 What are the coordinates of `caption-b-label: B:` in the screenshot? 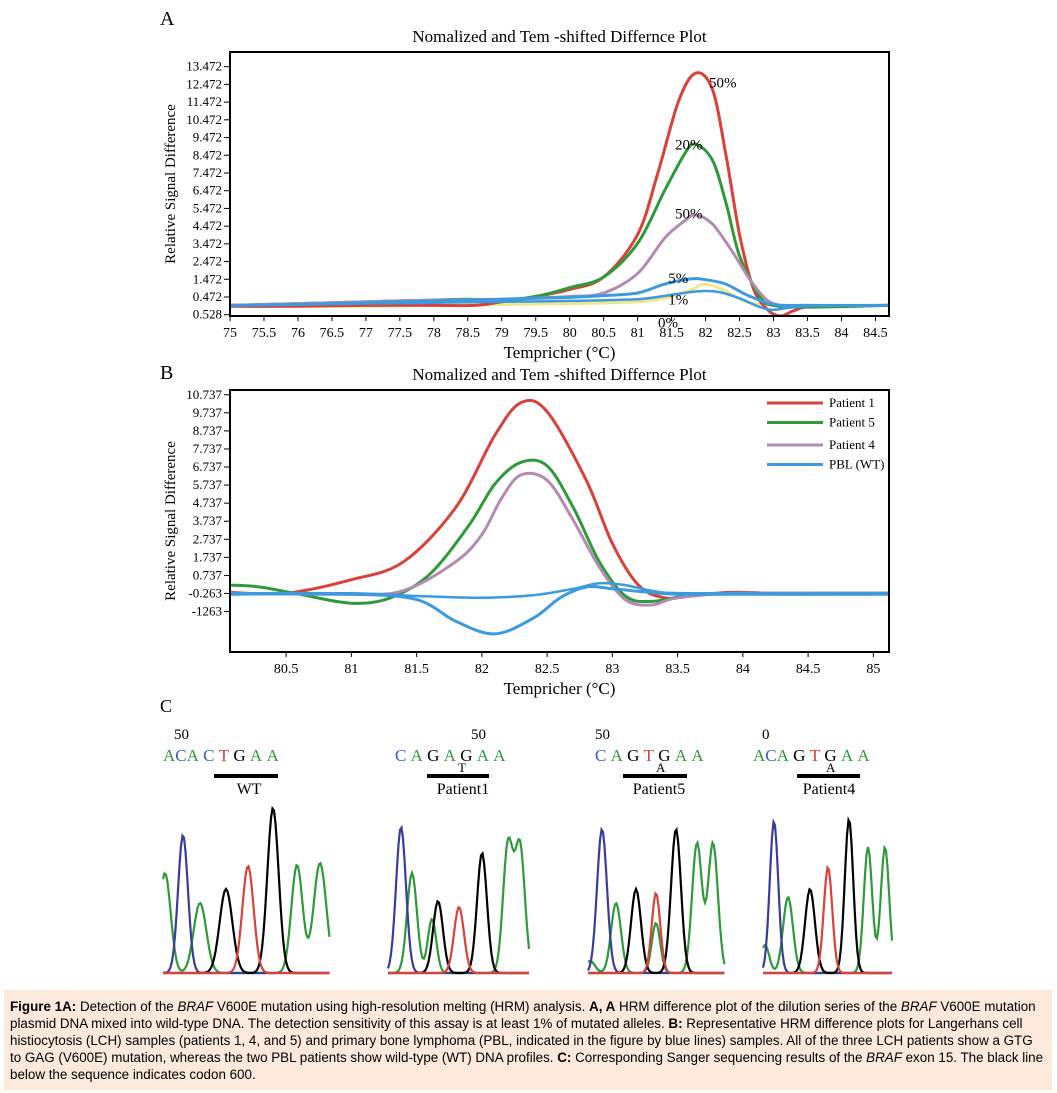 It's located at (675, 1023).